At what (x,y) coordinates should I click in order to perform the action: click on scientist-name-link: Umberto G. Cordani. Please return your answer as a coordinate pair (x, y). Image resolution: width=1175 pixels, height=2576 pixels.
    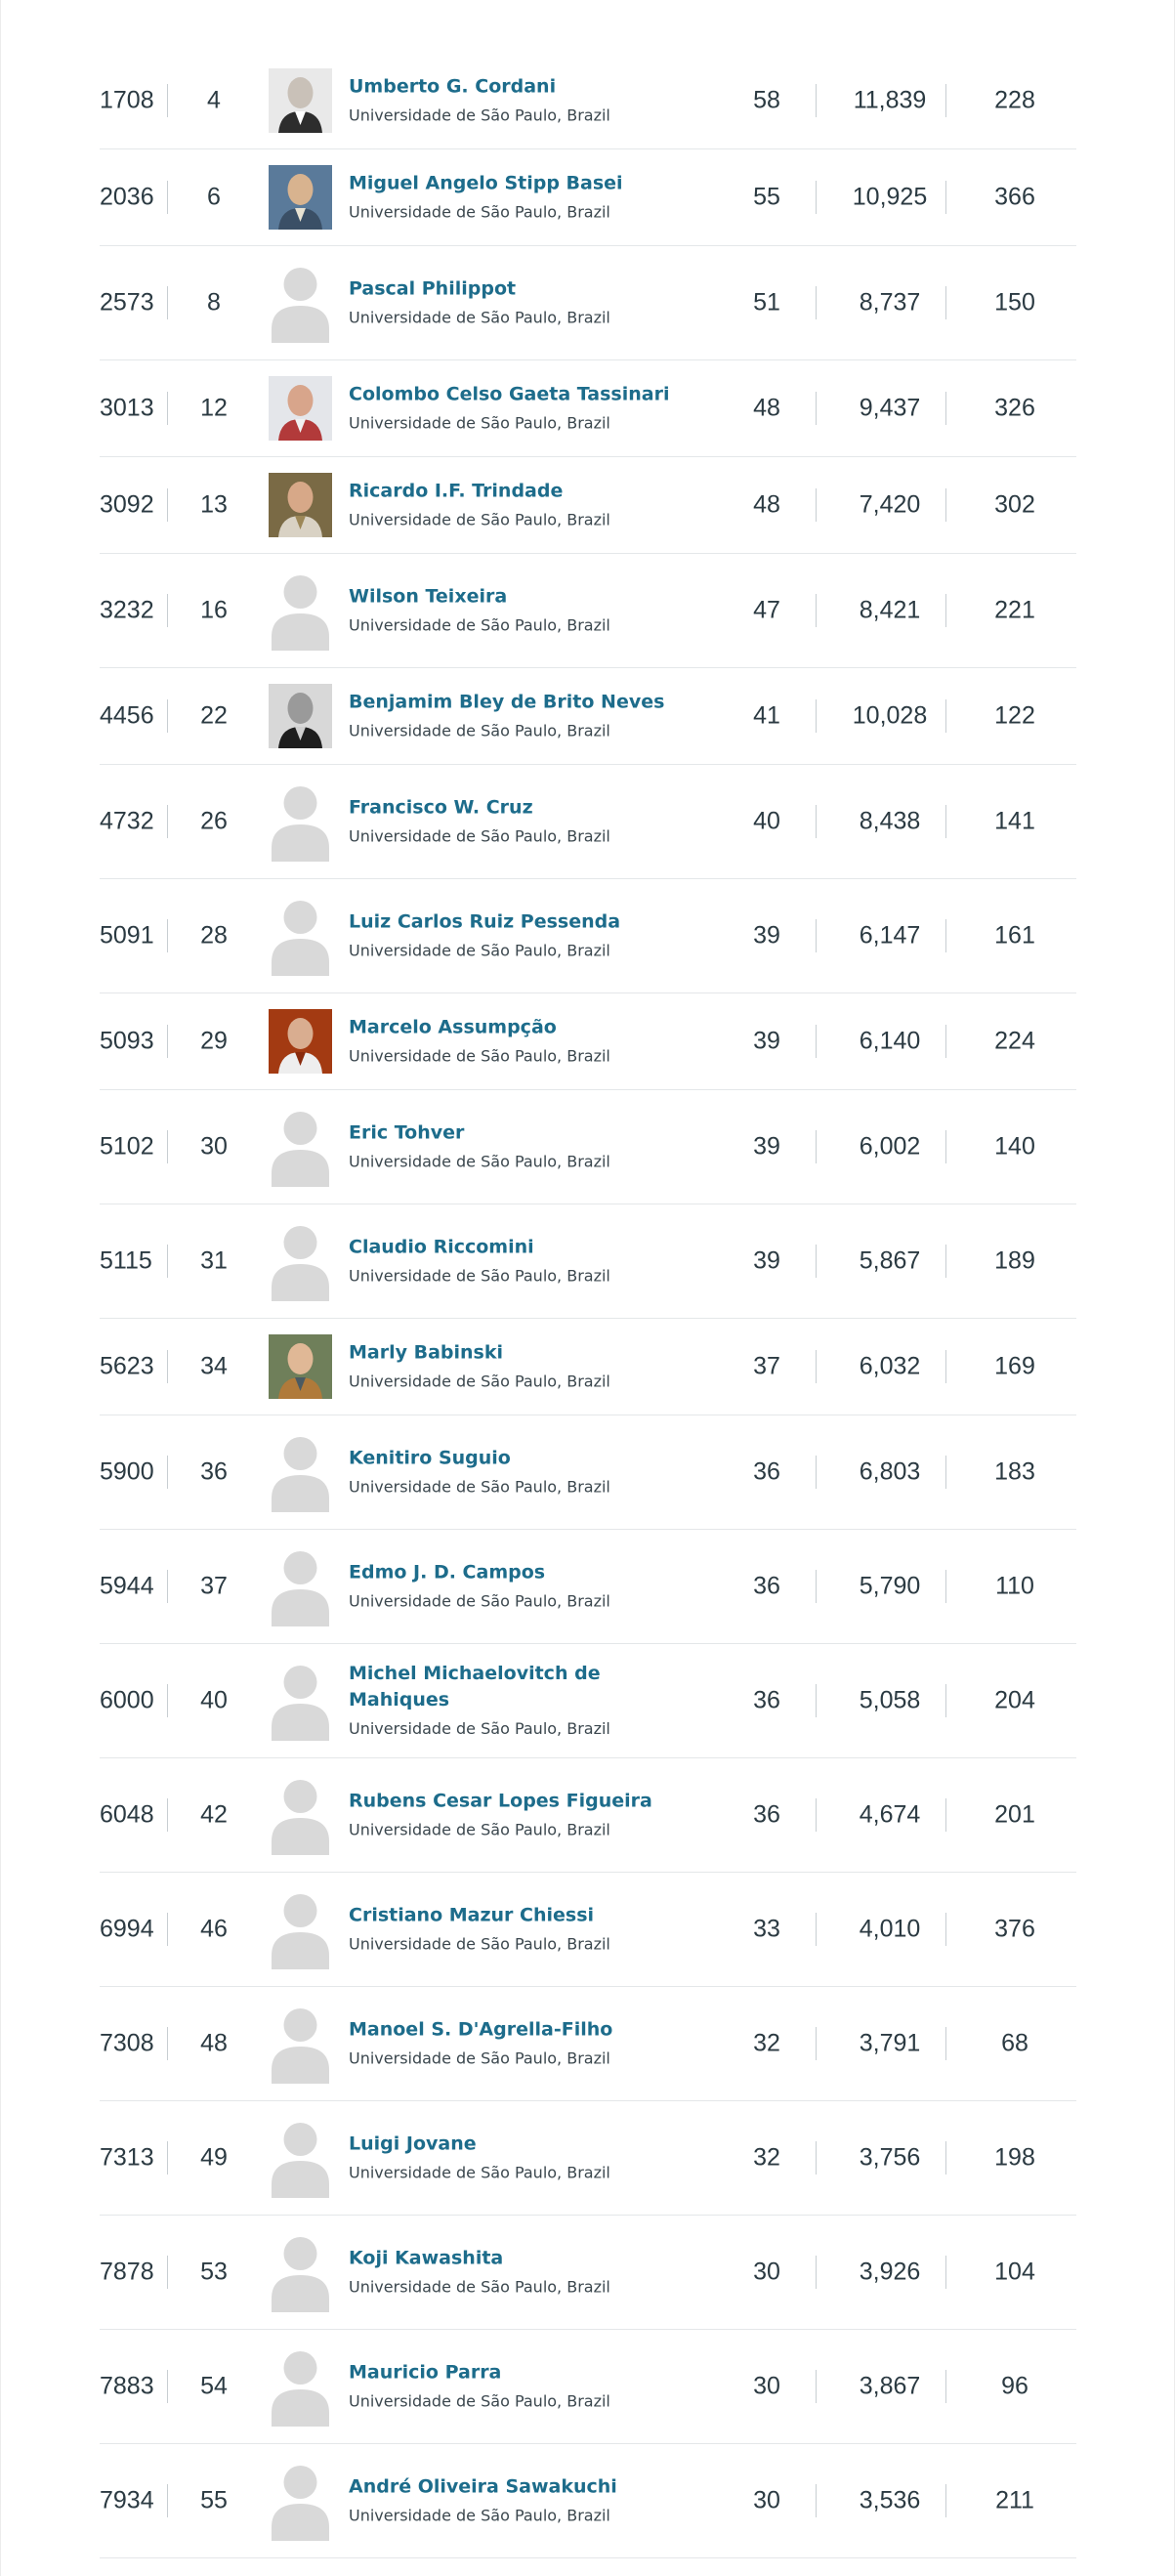
    Looking at the image, I should click on (453, 86).